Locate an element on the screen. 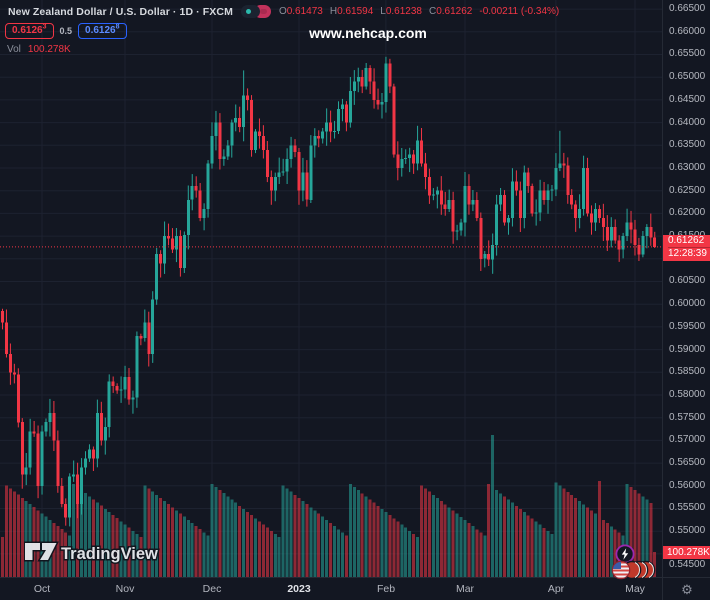 Image resolution: width=710 pixels, height=600 pixels. volume-indicator-row: Vol 100.278K is located at coordinates (39, 49).